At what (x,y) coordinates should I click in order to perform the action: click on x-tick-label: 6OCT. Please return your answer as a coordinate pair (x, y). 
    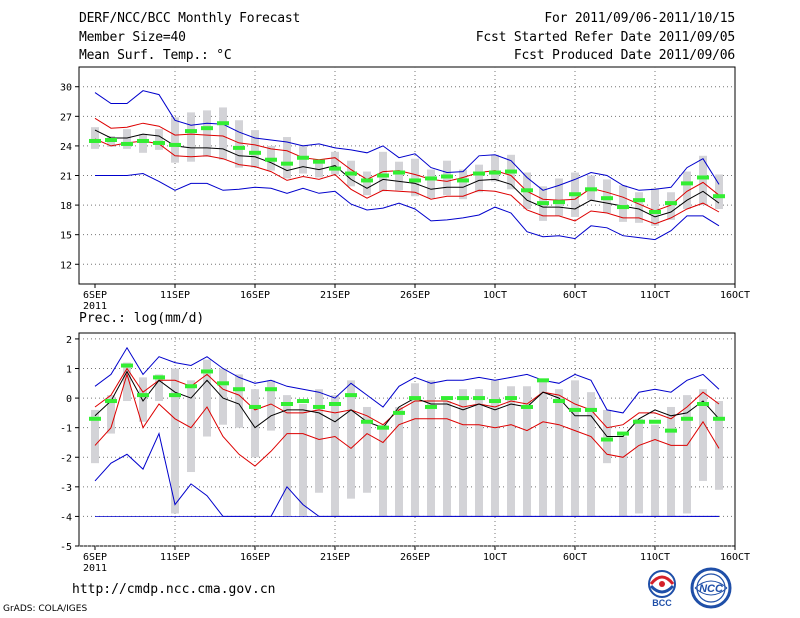
    Looking at the image, I should click on (575, 557).